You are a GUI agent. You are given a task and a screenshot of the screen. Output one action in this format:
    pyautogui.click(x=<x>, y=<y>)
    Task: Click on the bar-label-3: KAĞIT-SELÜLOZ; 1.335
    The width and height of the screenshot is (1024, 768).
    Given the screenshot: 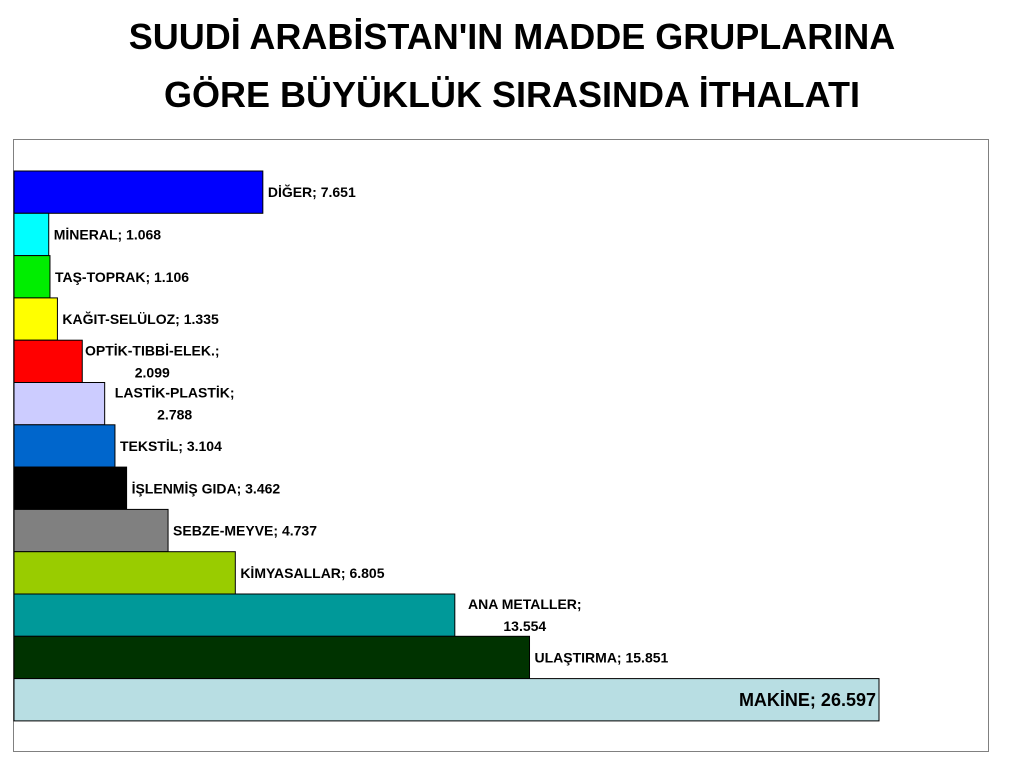 What is the action you would take?
    pyautogui.click(x=140, y=318)
    